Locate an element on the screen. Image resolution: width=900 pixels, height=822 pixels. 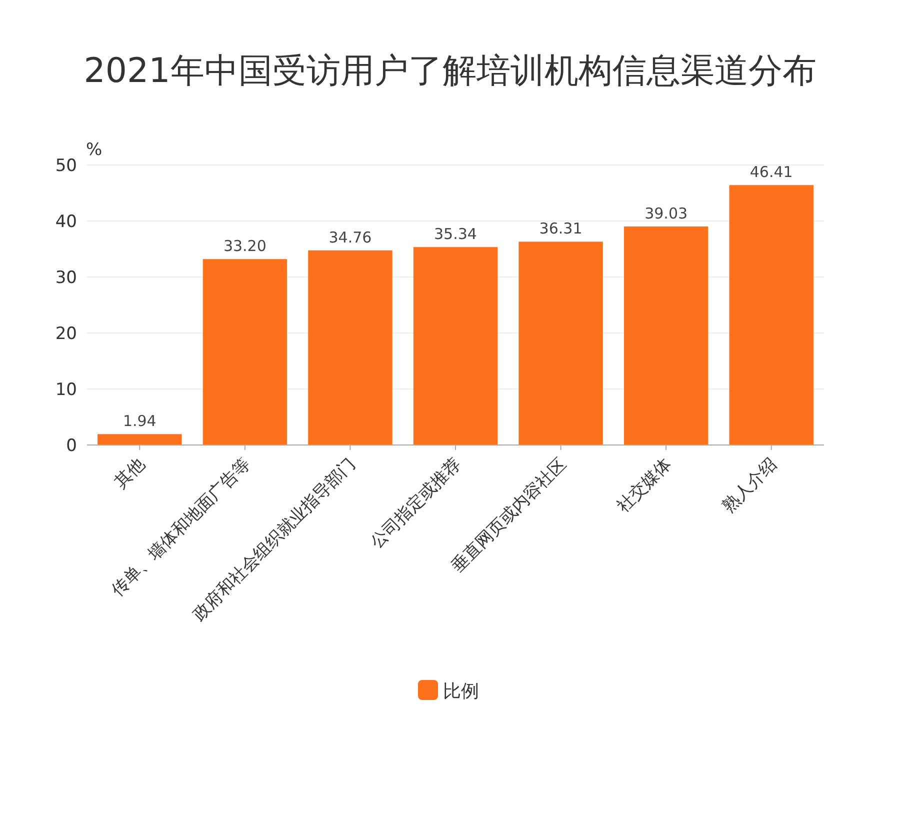
y-tick-label: 0 is located at coordinates (71, 446).